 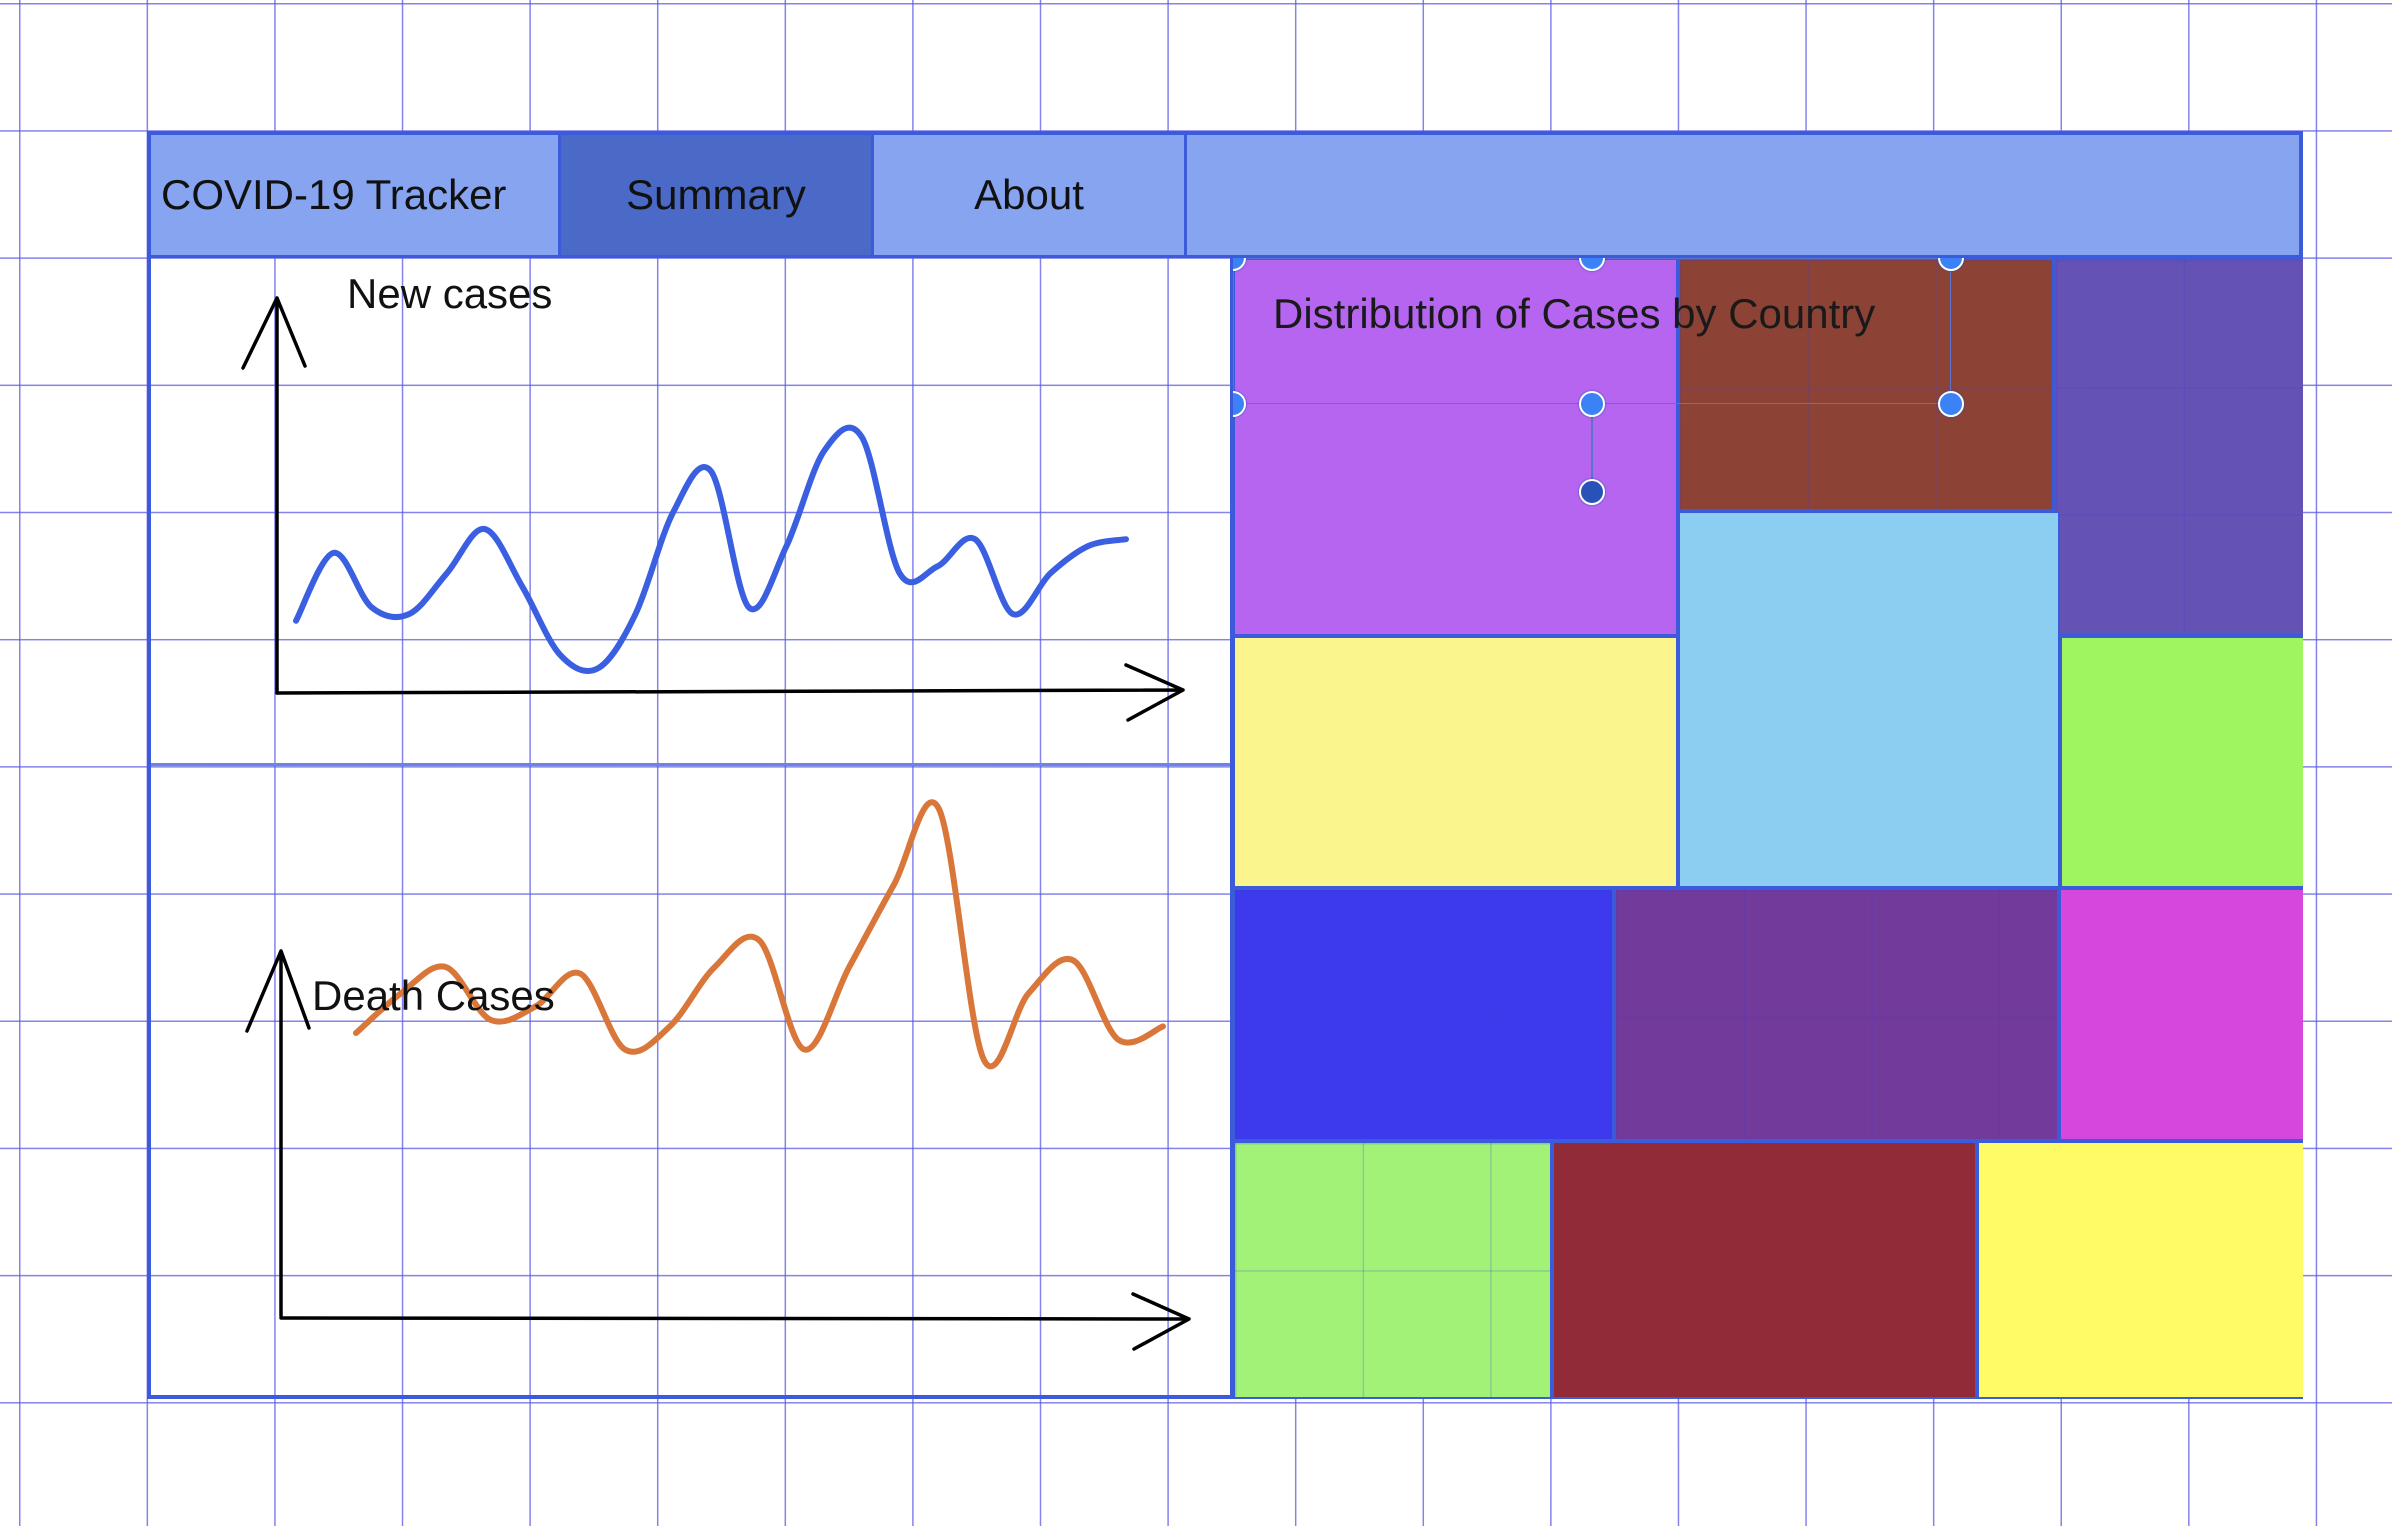 I want to click on app-brand: COVID-19 Tracker, so click(x=356, y=195).